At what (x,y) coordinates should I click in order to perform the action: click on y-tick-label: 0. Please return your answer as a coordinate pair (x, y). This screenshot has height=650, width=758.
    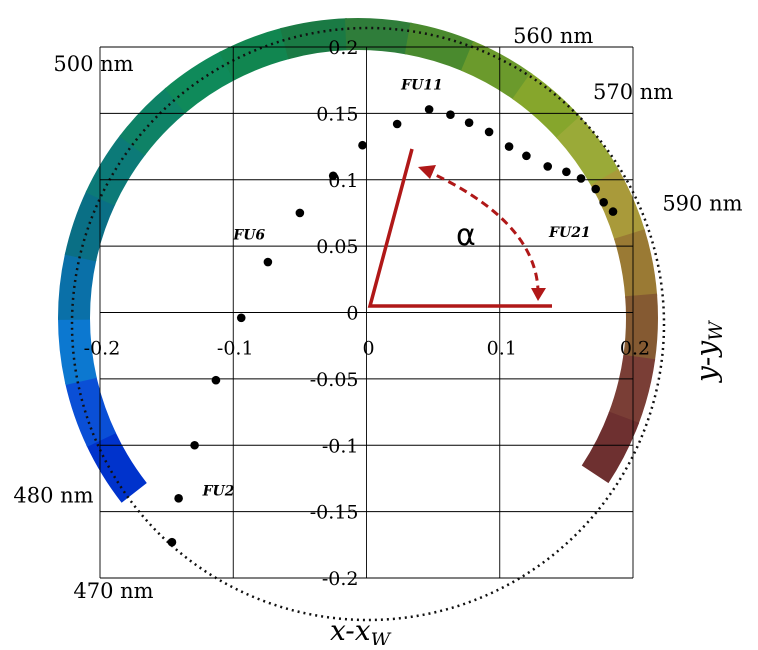
    Looking at the image, I should click on (352, 314).